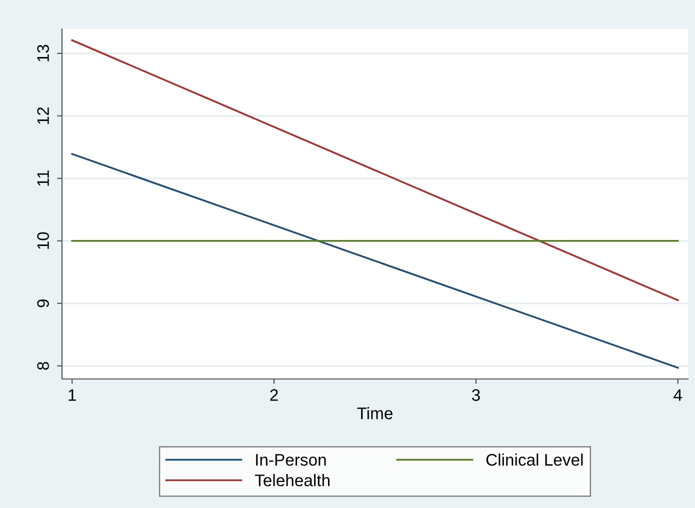 This screenshot has width=695, height=508. What do you see at coordinates (374, 413) in the screenshot?
I see `x-axis-title: Time` at bounding box center [374, 413].